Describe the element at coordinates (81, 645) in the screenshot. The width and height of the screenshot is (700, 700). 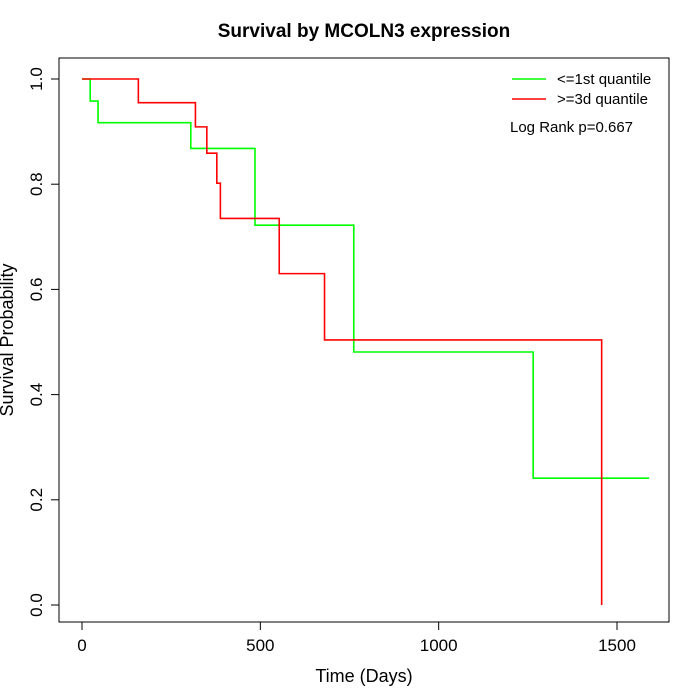
I see `x-tick-label: 0` at that location.